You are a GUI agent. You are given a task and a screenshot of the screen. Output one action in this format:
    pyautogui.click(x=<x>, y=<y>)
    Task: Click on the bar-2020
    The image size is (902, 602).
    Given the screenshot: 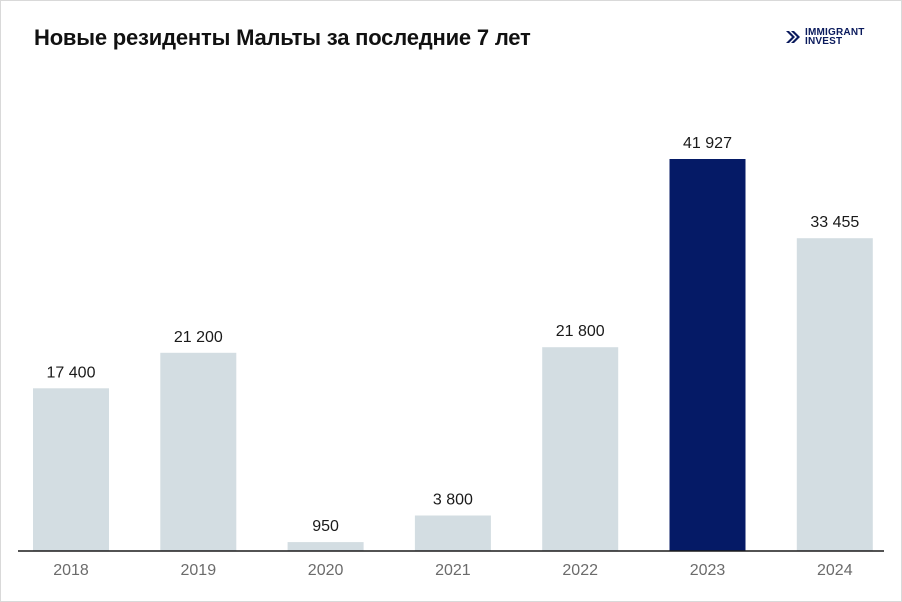 What is the action you would take?
    pyautogui.click(x=325, y=546)
    